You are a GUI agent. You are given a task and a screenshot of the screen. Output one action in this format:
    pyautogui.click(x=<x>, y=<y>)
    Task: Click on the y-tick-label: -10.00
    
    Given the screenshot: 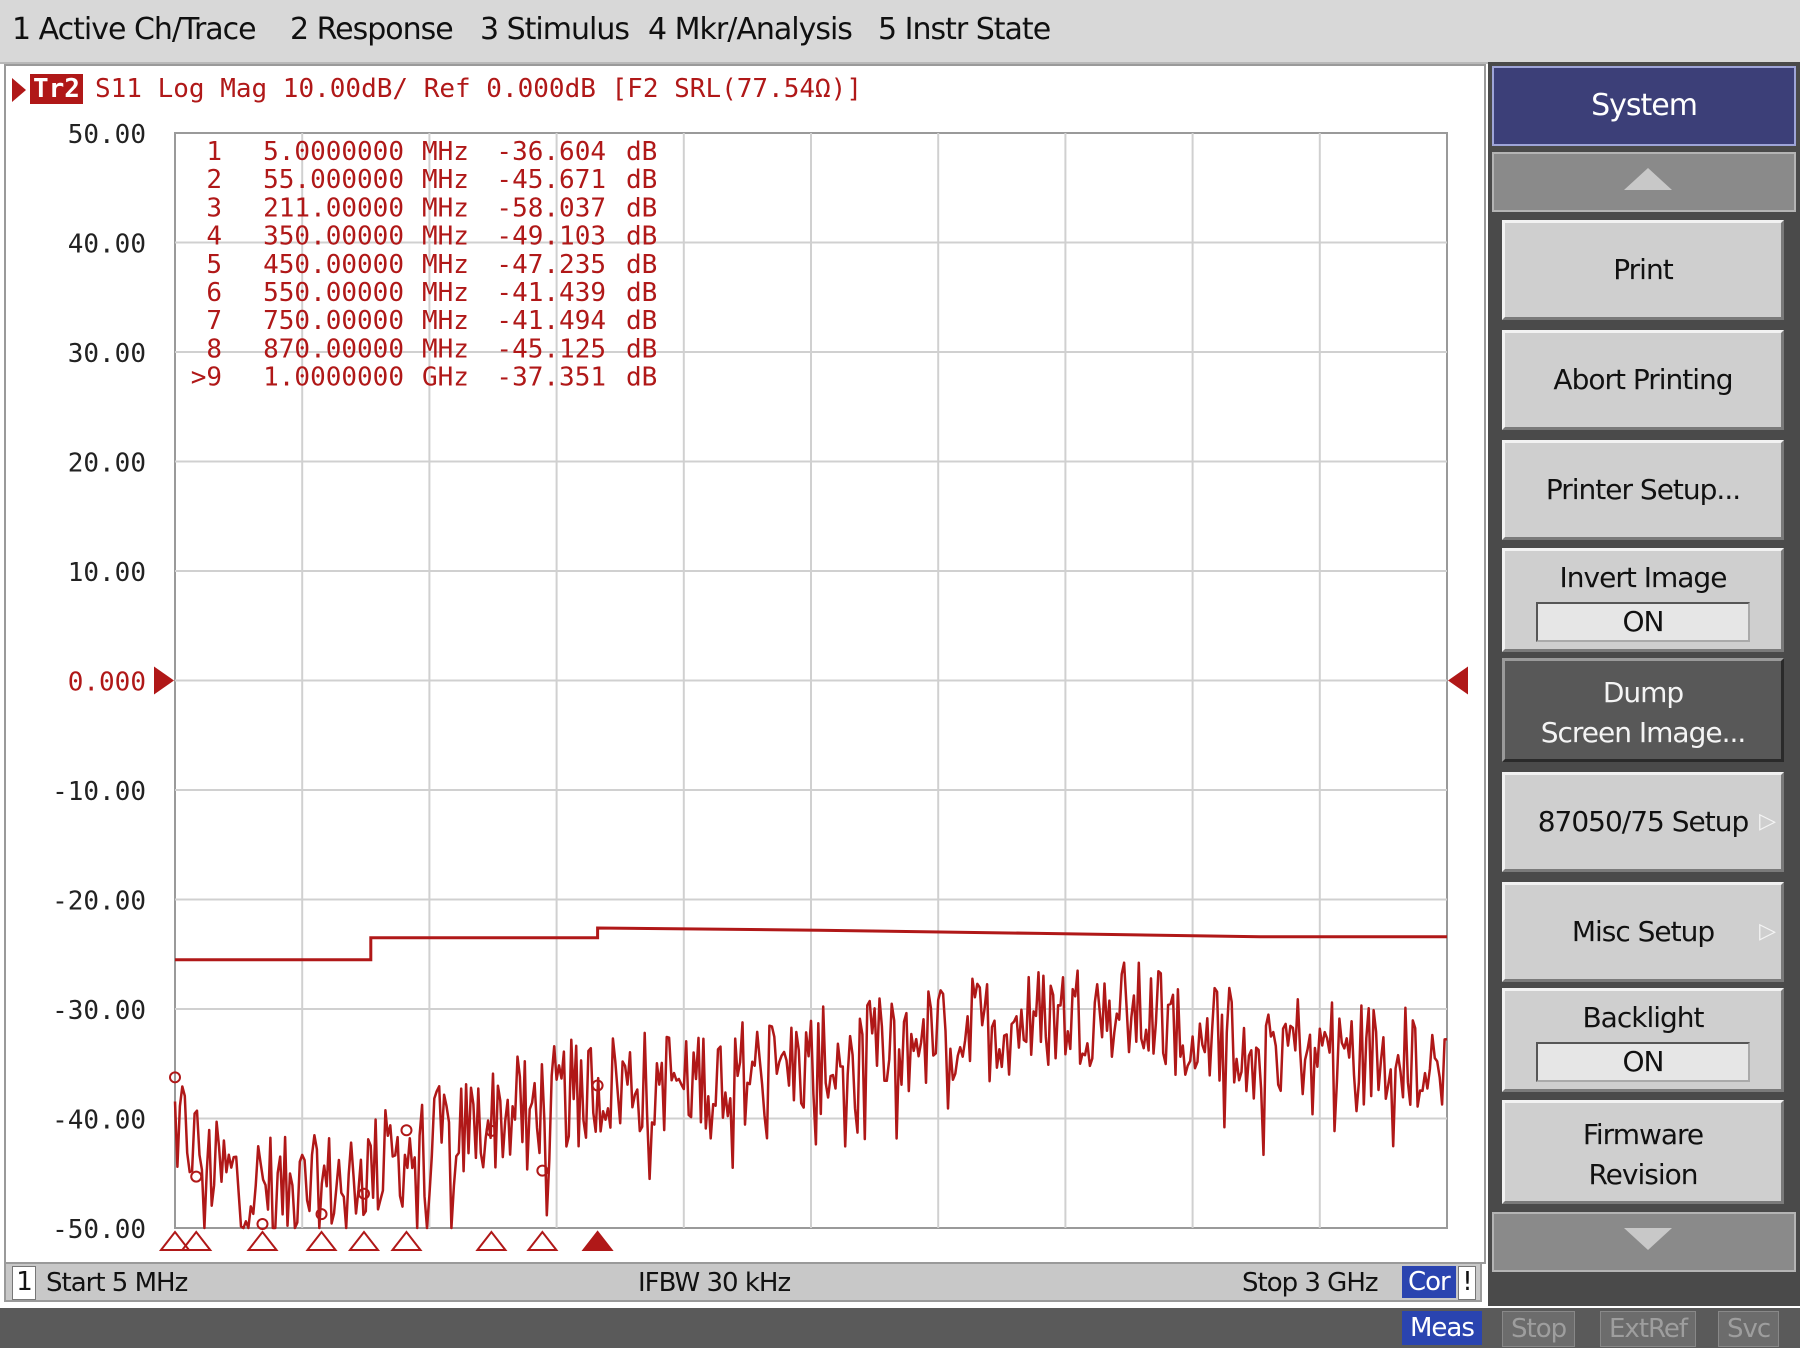 What is the action you would take?
    pyautogui.click(x=99, y=792)
    